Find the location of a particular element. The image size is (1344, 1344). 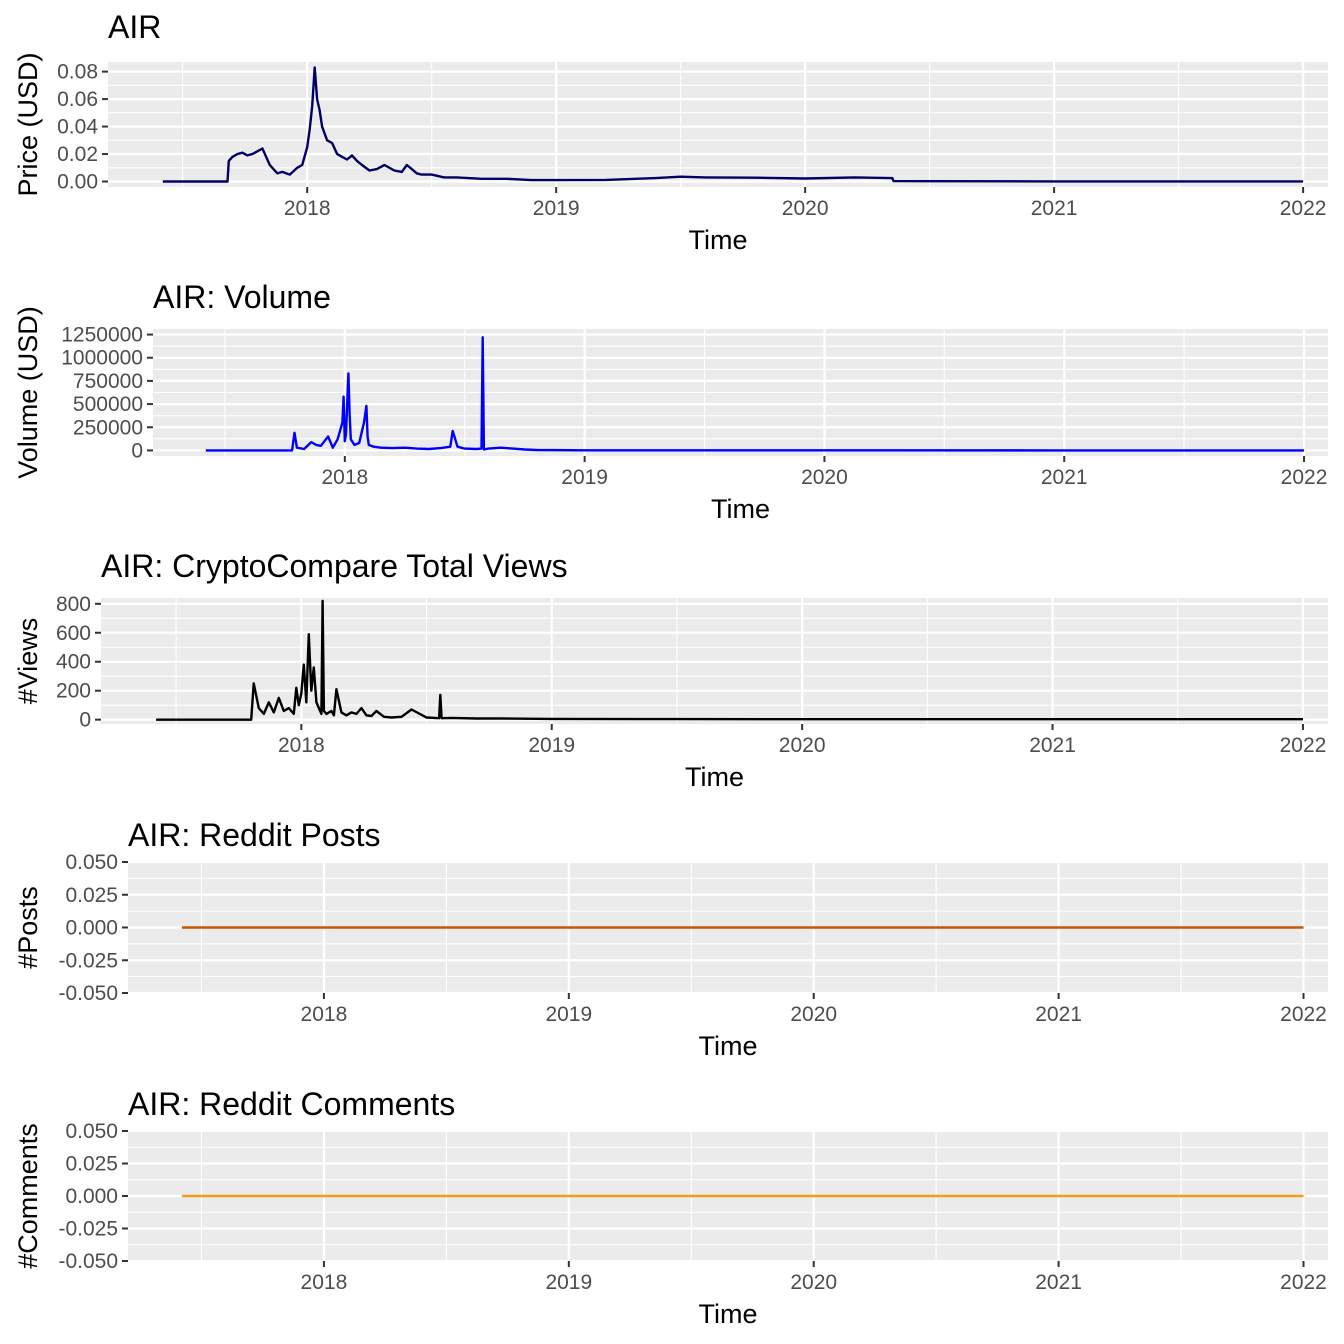

y-tick-label: 0.04 is located at coordinates (77, 127).